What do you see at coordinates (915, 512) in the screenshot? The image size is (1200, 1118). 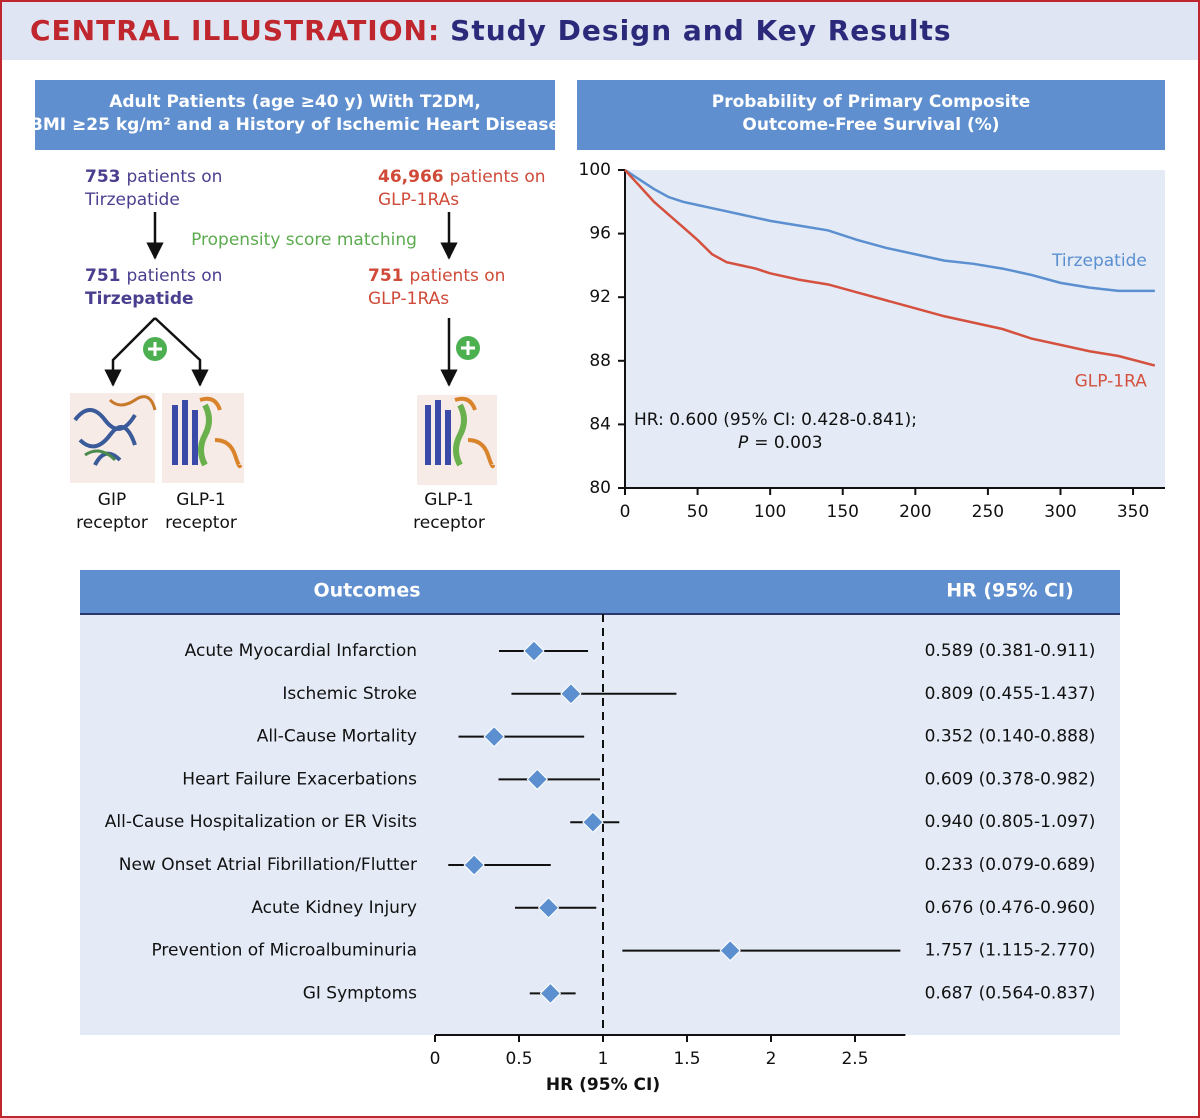 I see `x-tick-label: 200` at bounding box center [915, 512].